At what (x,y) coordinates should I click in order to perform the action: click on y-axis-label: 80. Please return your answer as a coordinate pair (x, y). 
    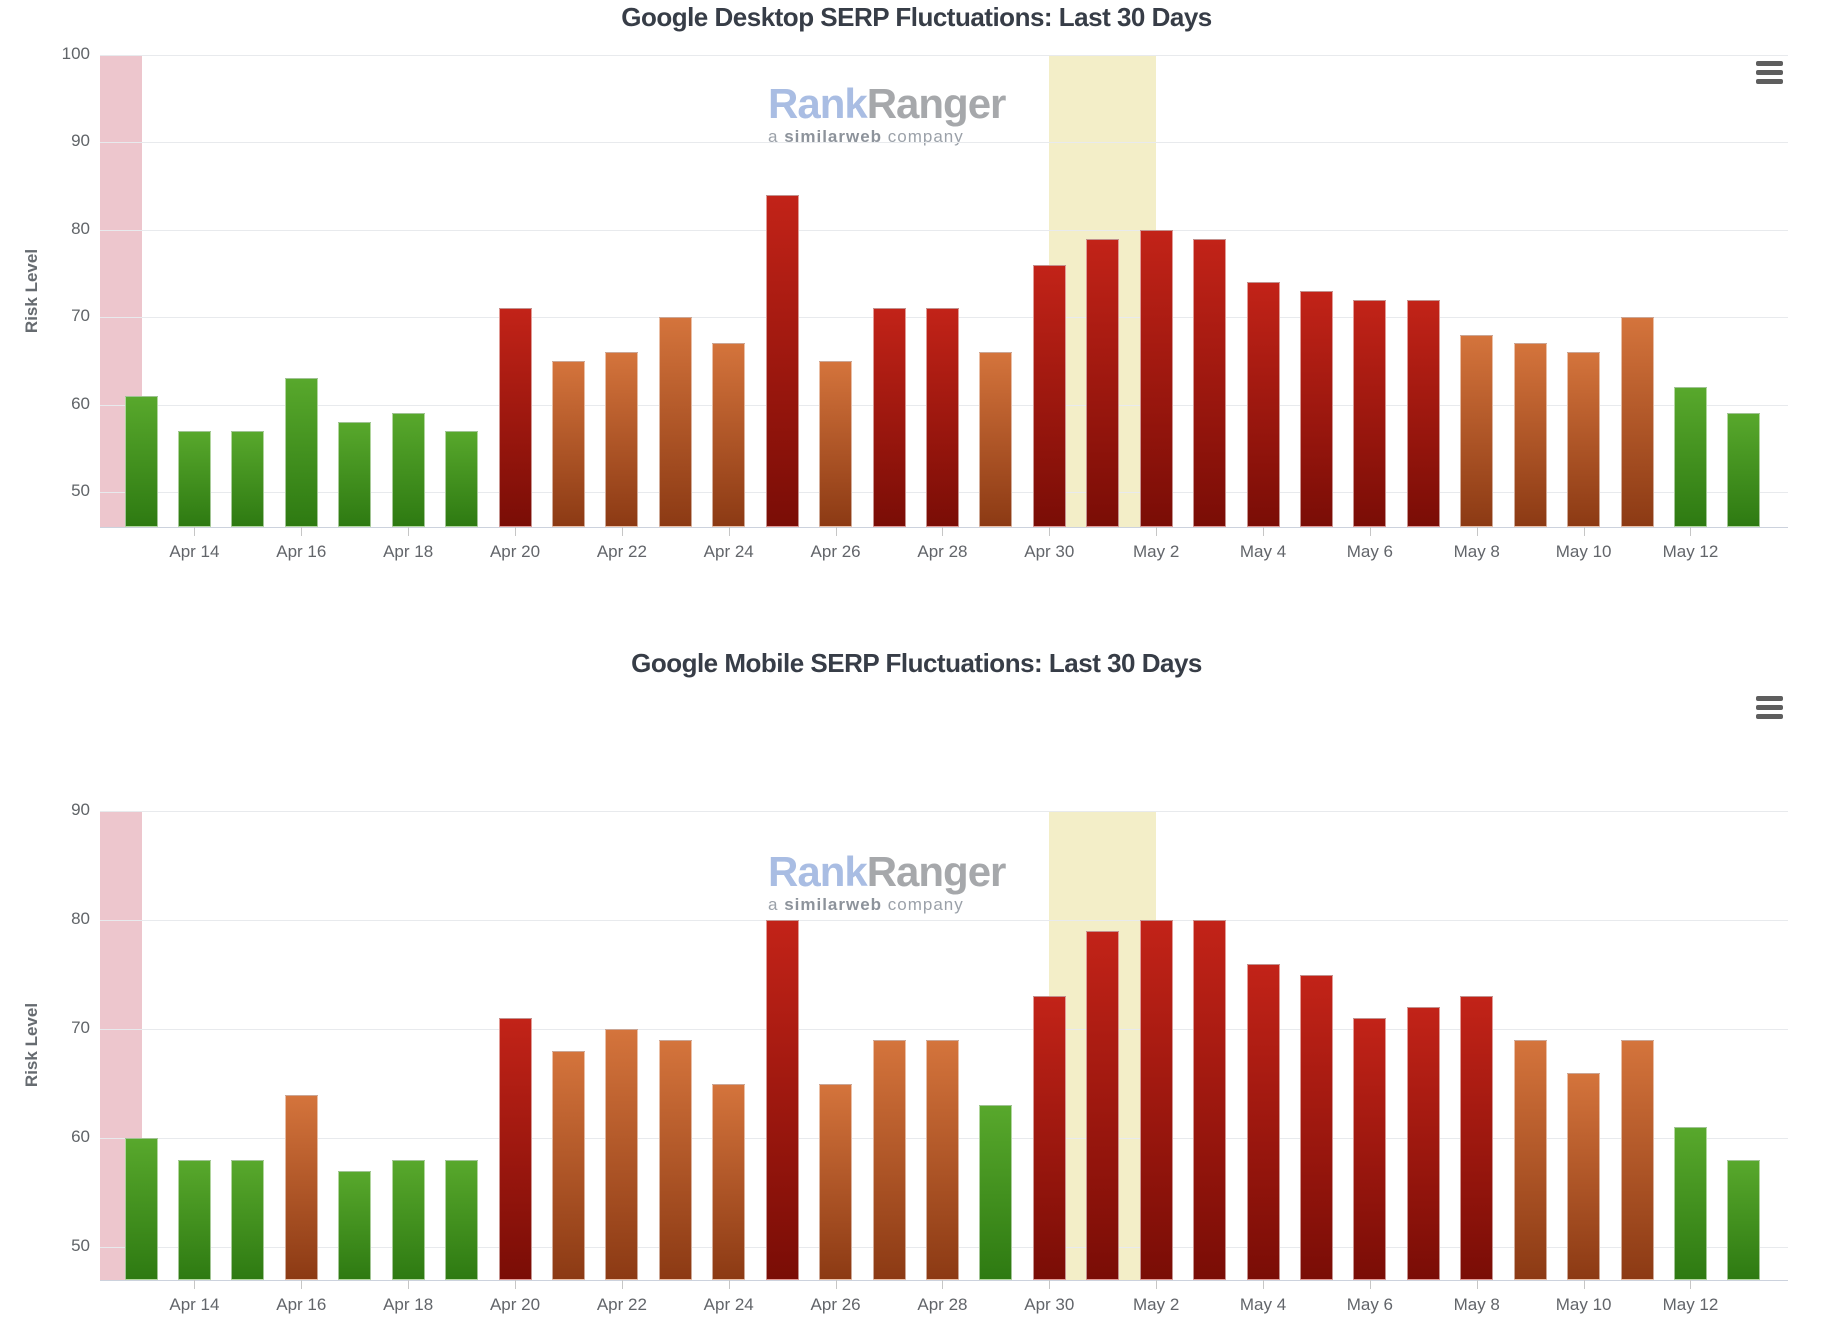
    Looking at the image, I should click on (80, 919).